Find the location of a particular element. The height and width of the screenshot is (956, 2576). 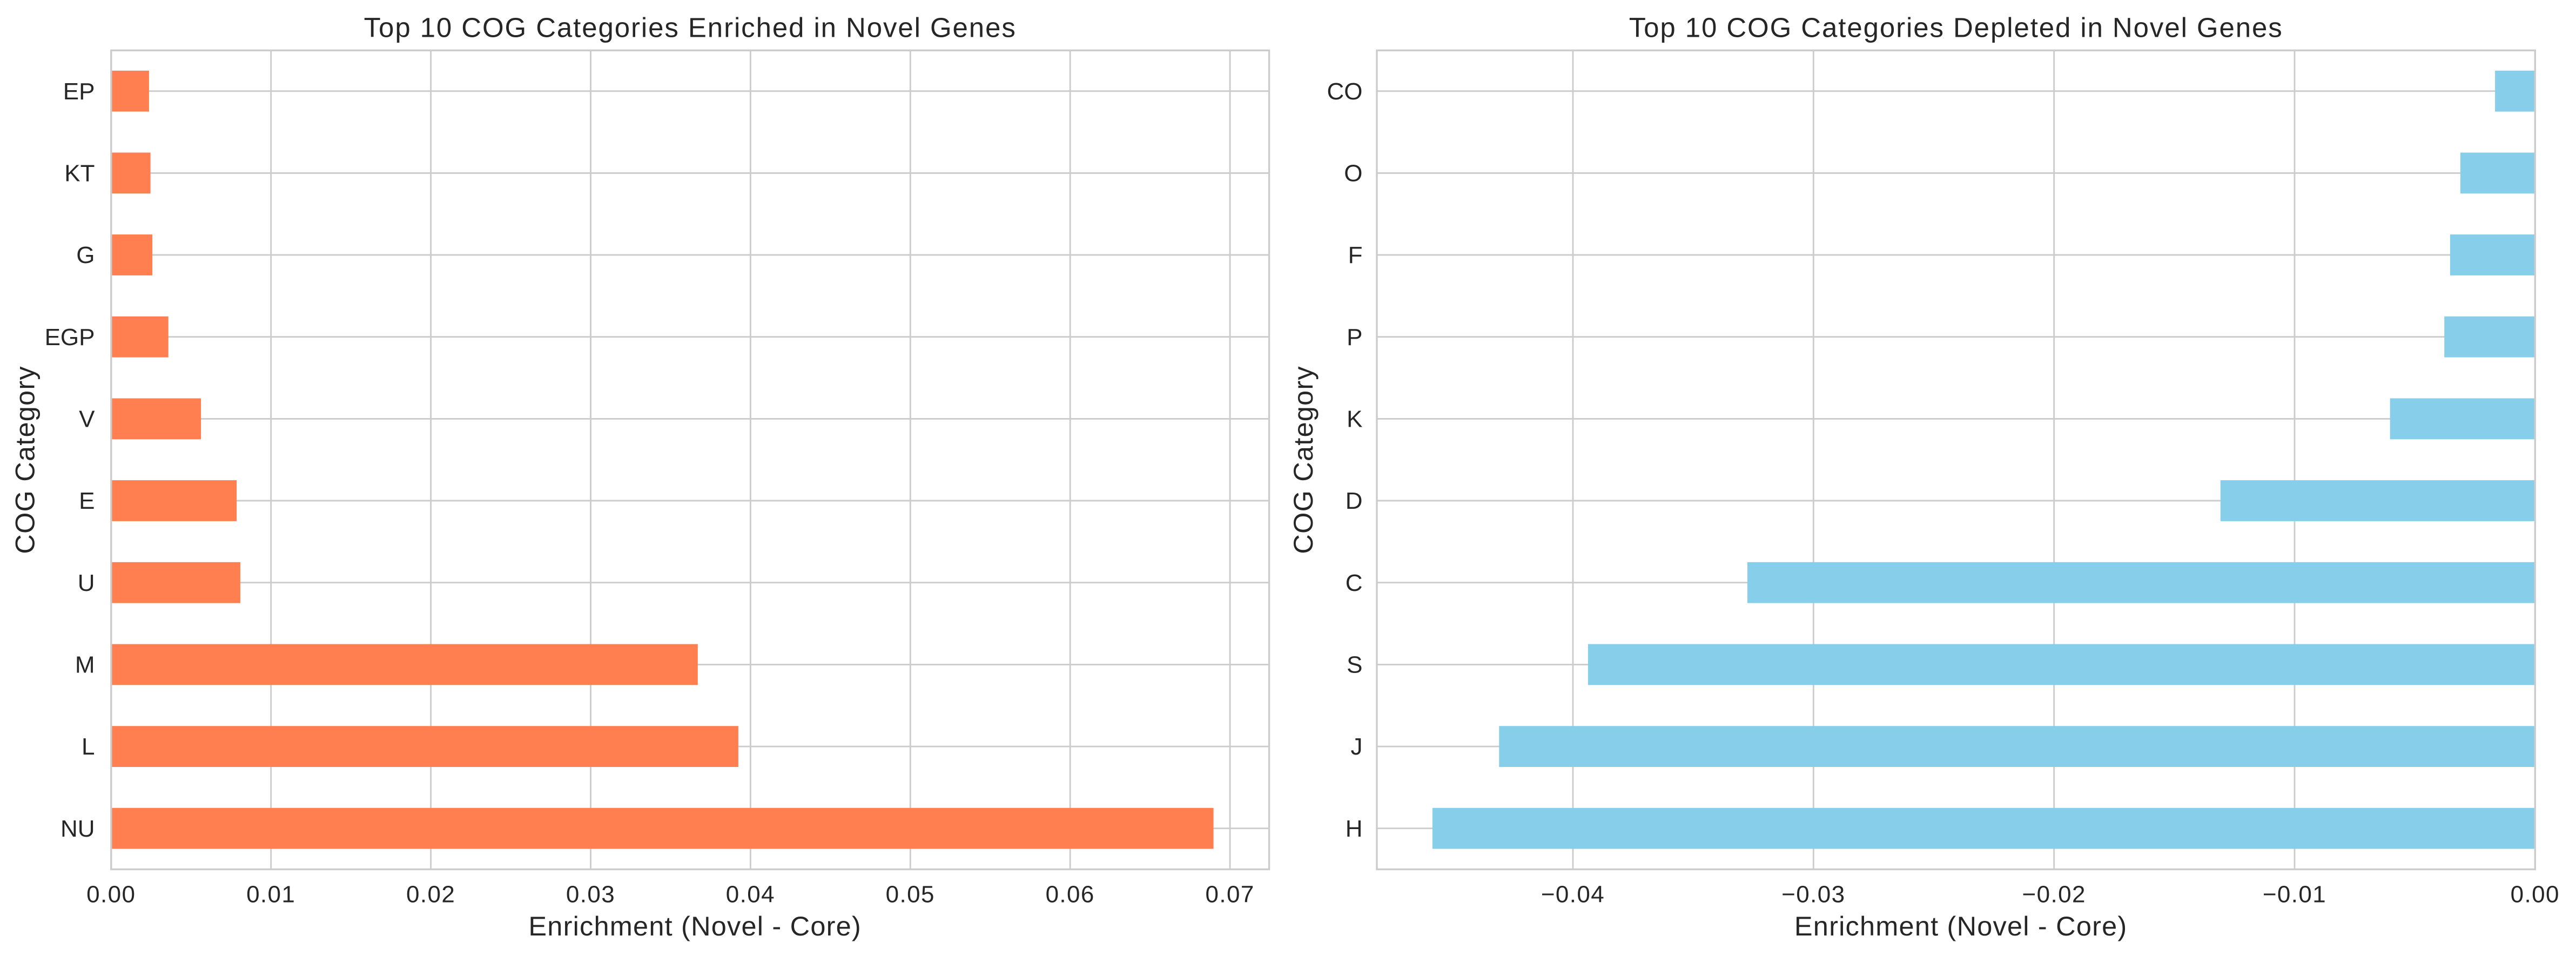

svg-text: S is located at coordinates (1354, 665).